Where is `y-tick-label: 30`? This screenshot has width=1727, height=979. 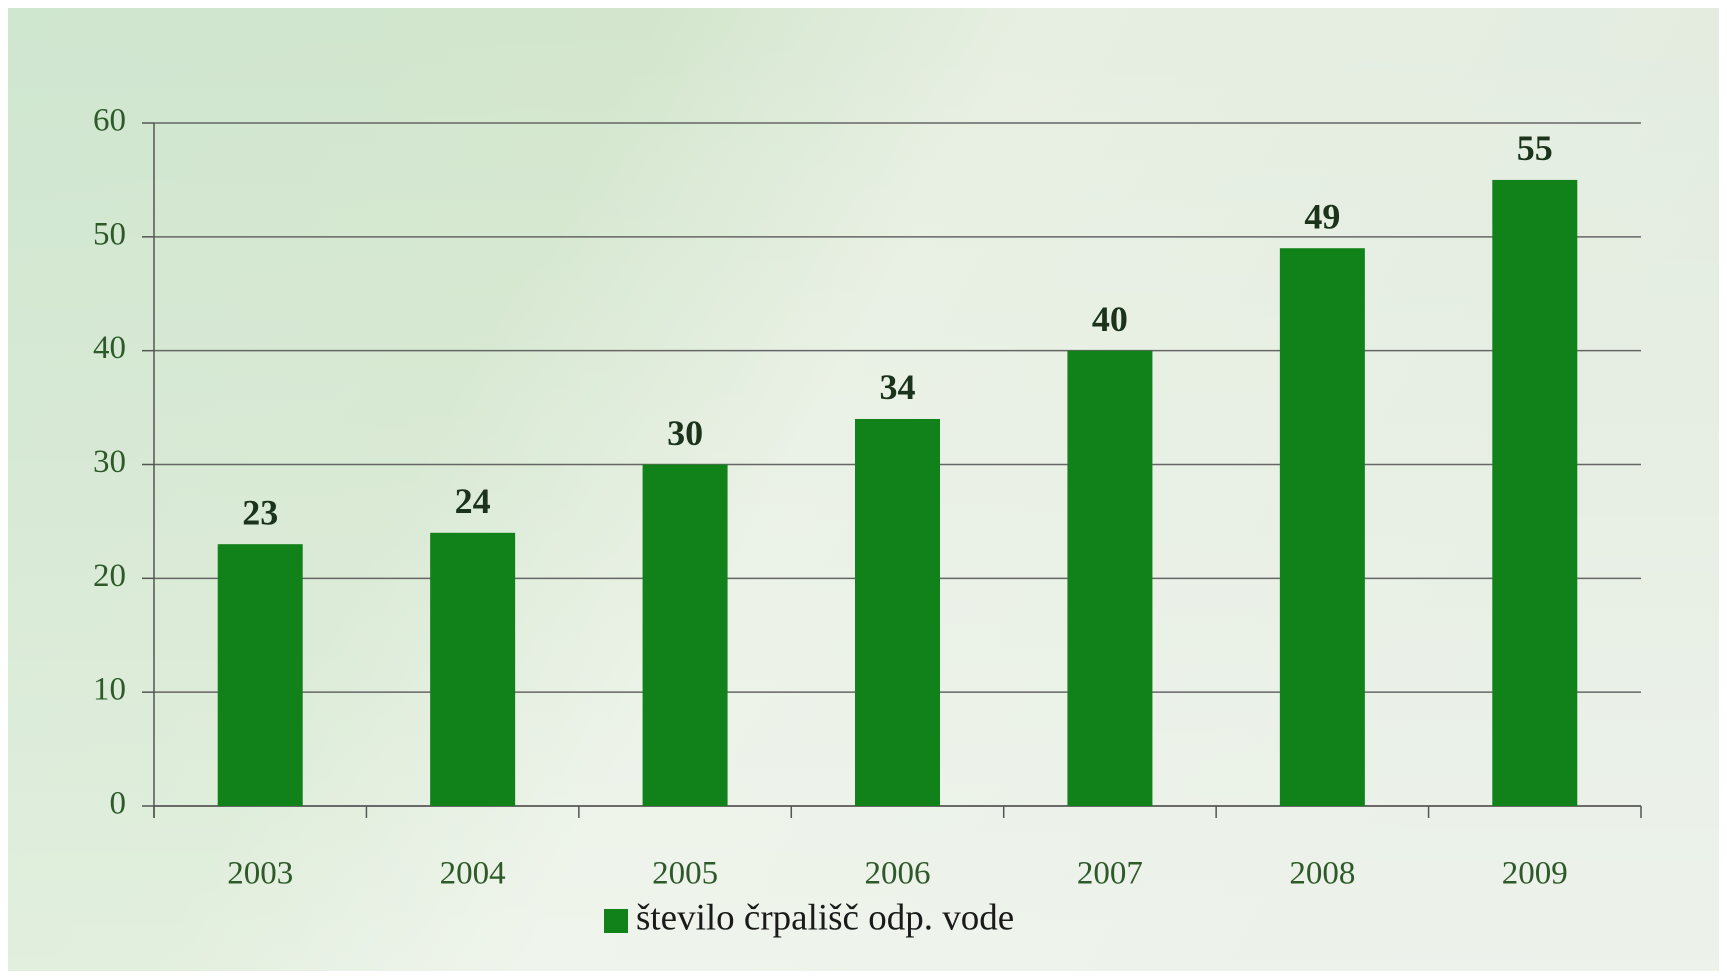 y-tick-label: 30 is located at coordinates (109, 462).